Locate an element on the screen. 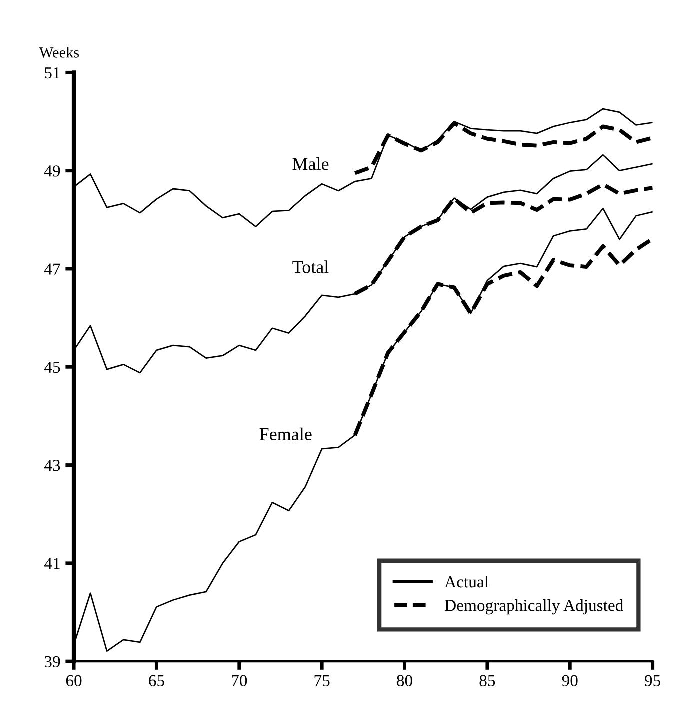 This screenshot has width=673, height=727. y-tick-label: 43 is located at coordinates (52, 466).